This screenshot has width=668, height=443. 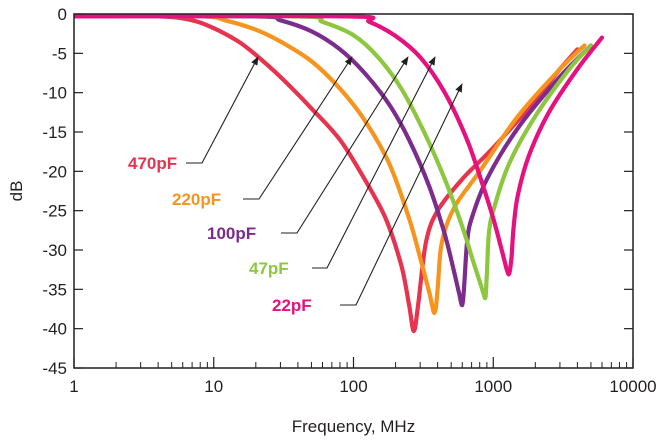 I want to click on x-tick-label: 100, so click(x=353, y=386).